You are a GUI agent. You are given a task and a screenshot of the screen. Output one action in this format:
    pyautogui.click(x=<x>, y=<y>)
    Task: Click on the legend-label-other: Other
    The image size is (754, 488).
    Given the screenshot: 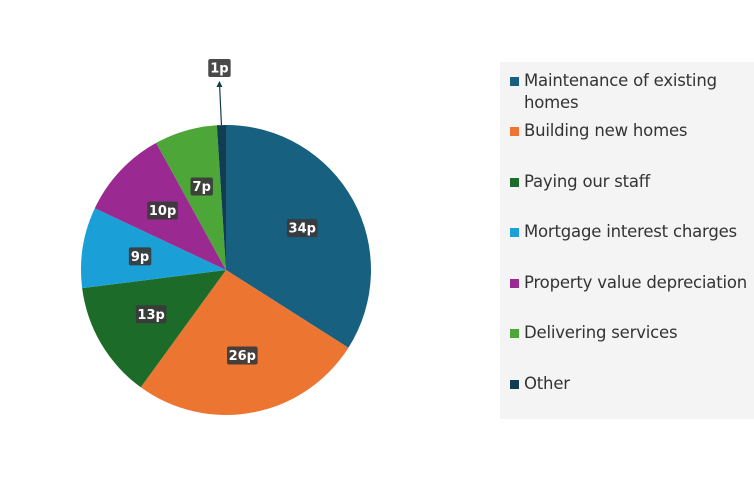 What is the action you would take?
    pyautogui.click(x=547, y=383)
    